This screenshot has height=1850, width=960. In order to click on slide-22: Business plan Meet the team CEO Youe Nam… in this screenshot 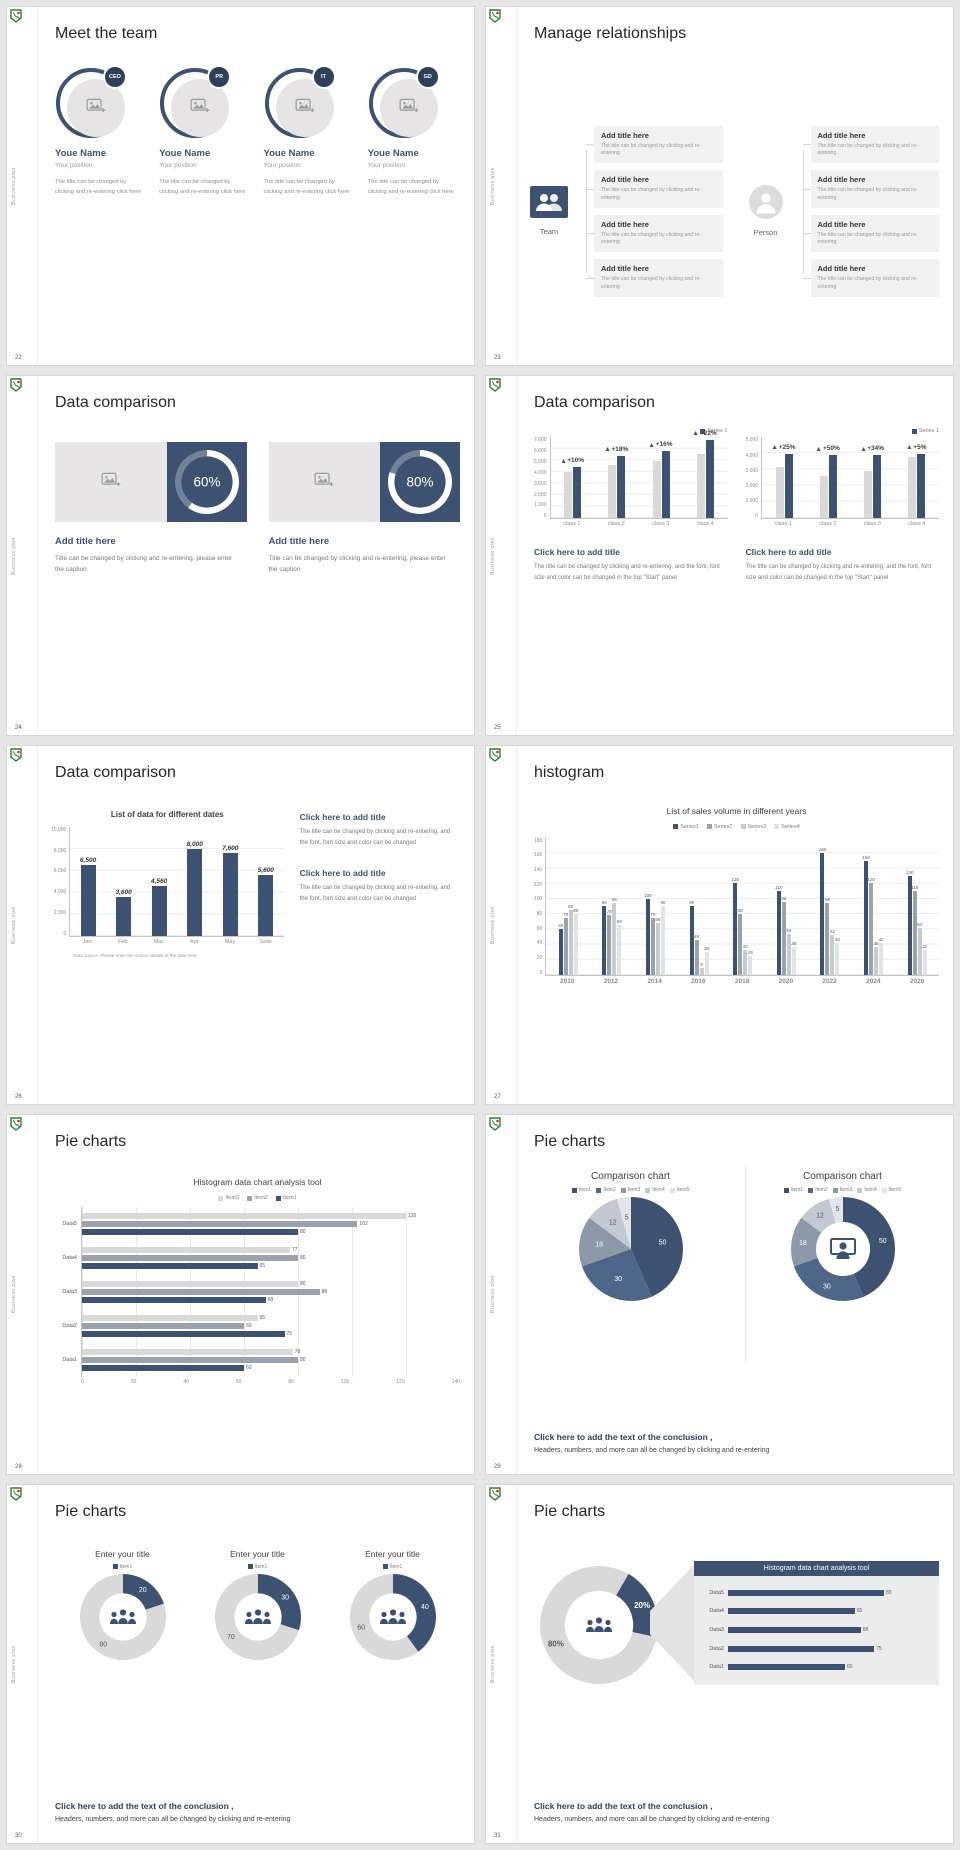, I will do `click(240, 186)`.